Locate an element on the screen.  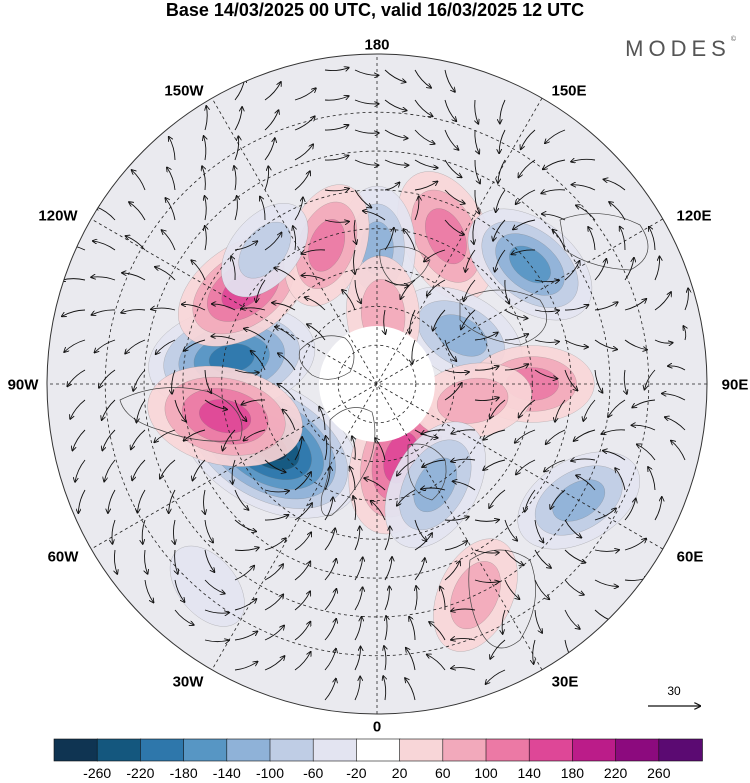
lon-label-180: 180 is located at coordinates (377, 45).